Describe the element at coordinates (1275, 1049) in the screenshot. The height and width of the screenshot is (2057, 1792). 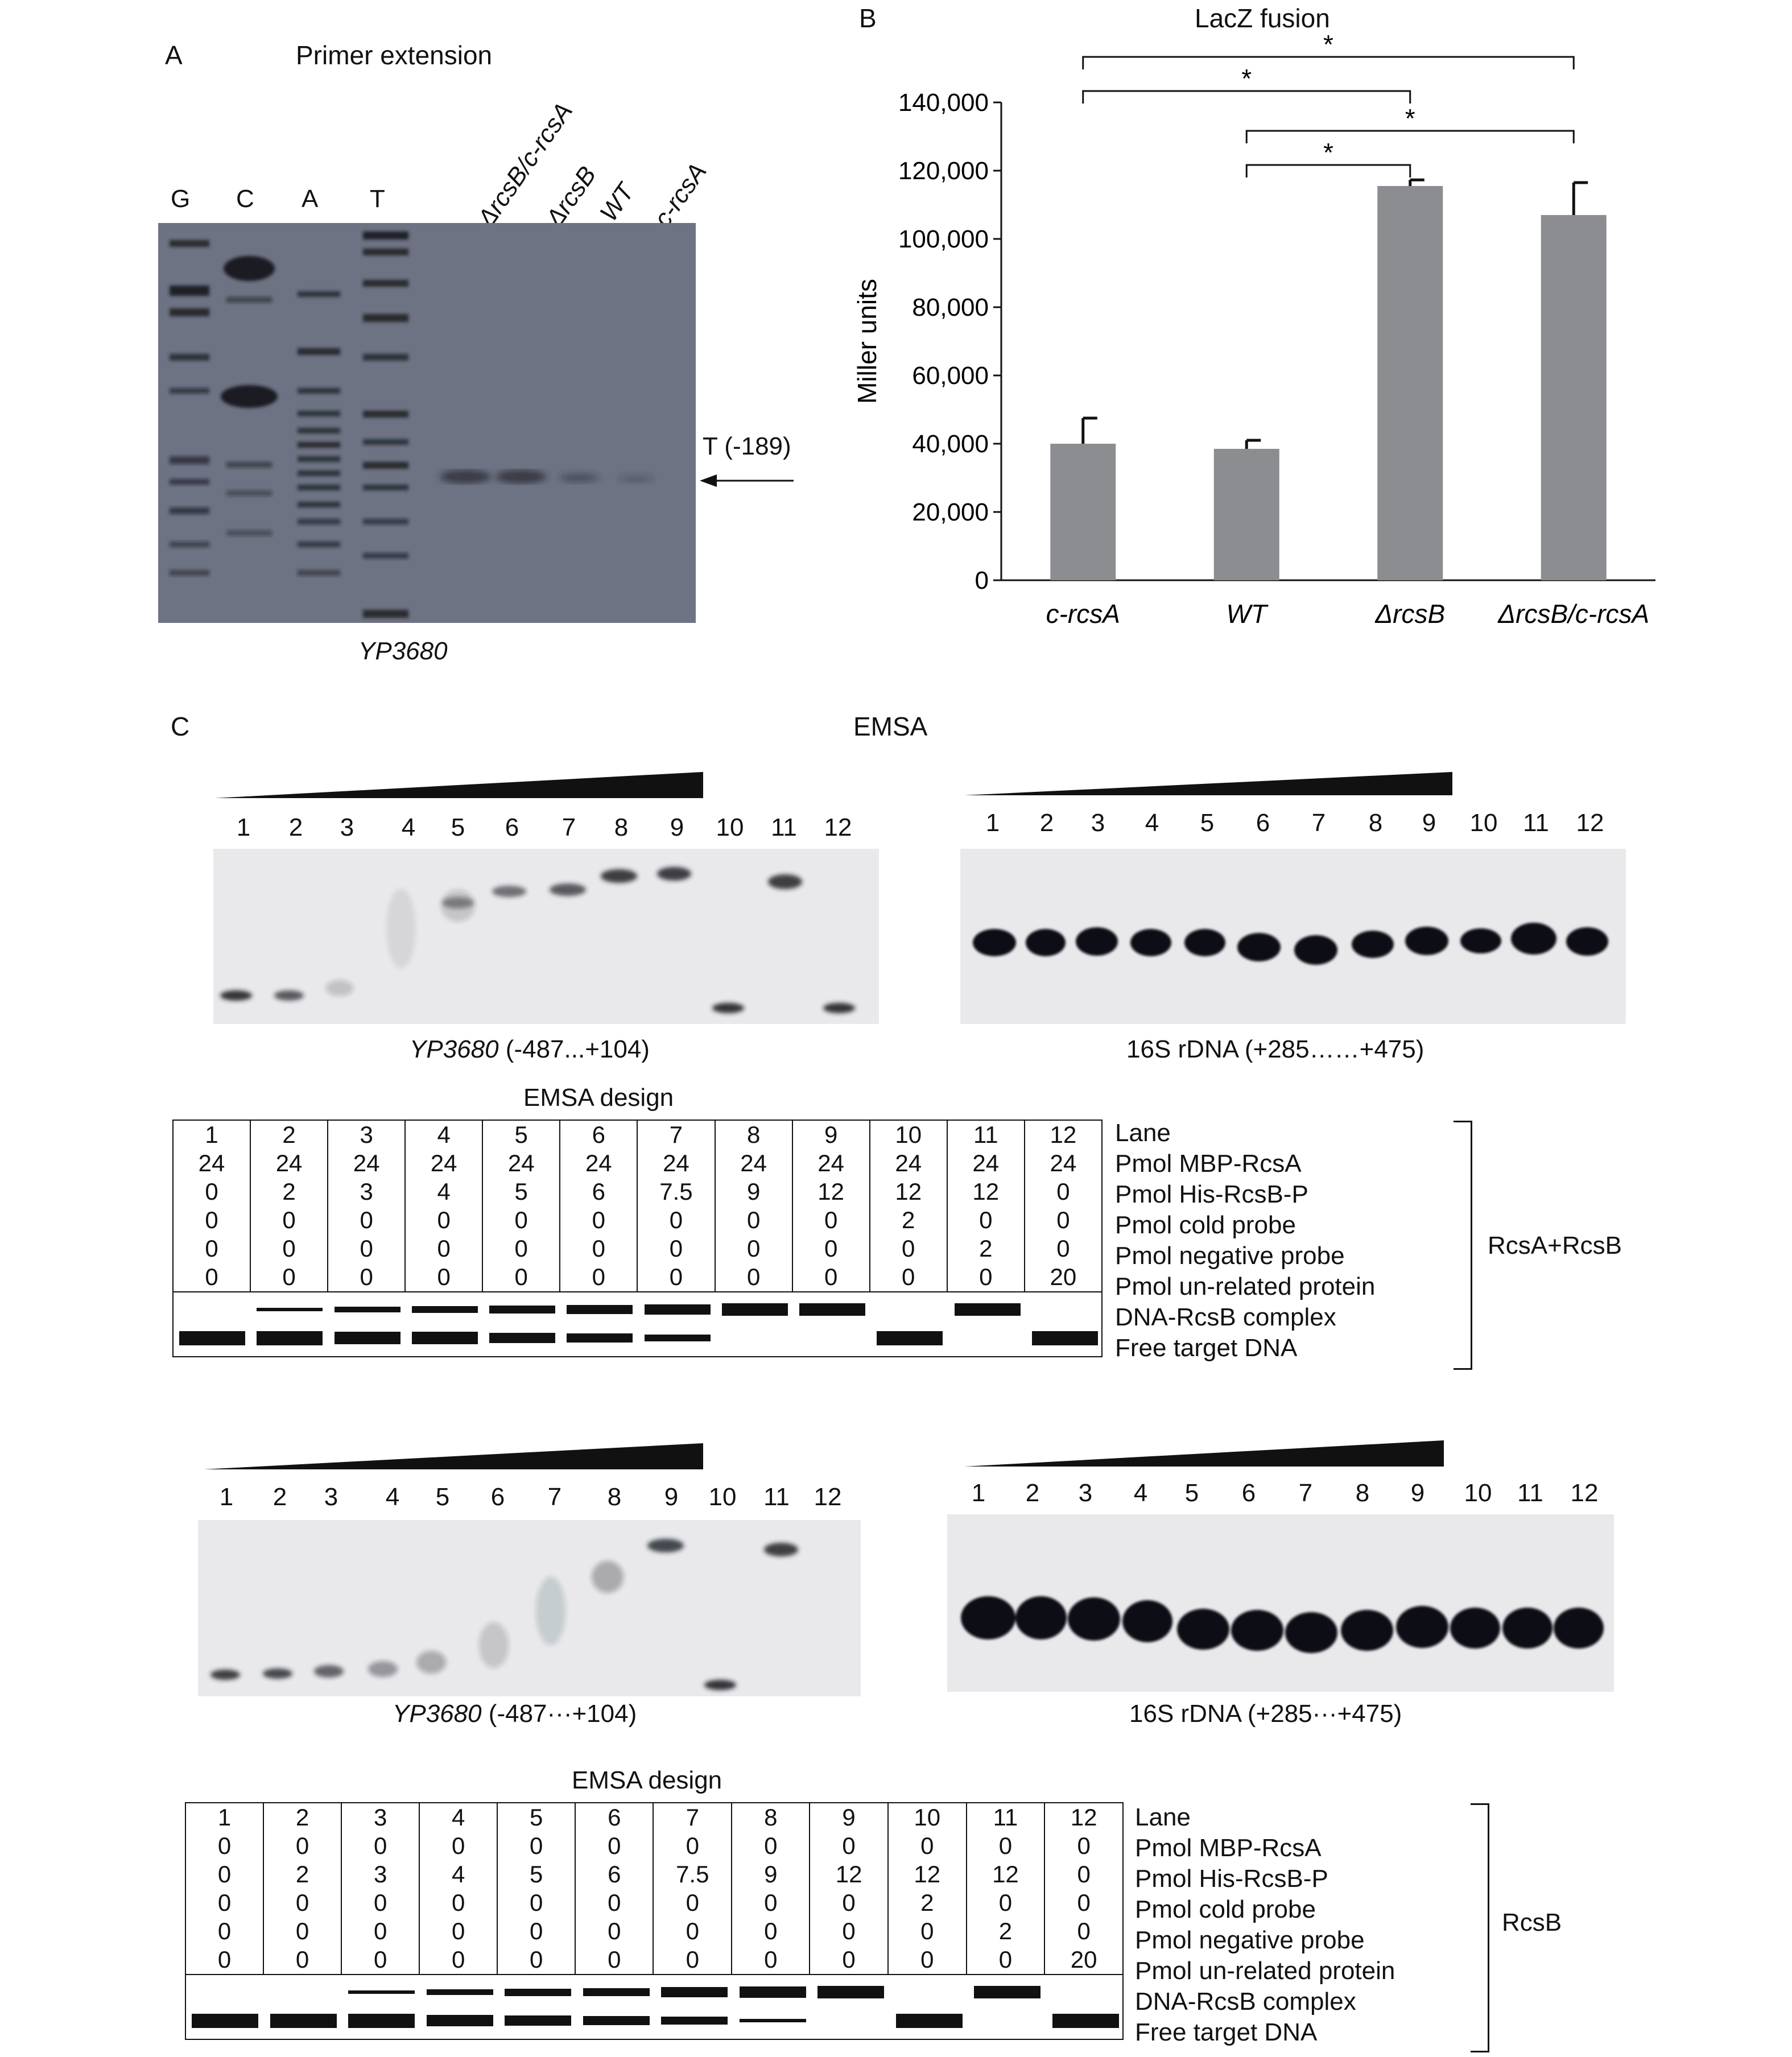
I see `gel2-caption: 16S rDNA (+285……+475)` at that location.